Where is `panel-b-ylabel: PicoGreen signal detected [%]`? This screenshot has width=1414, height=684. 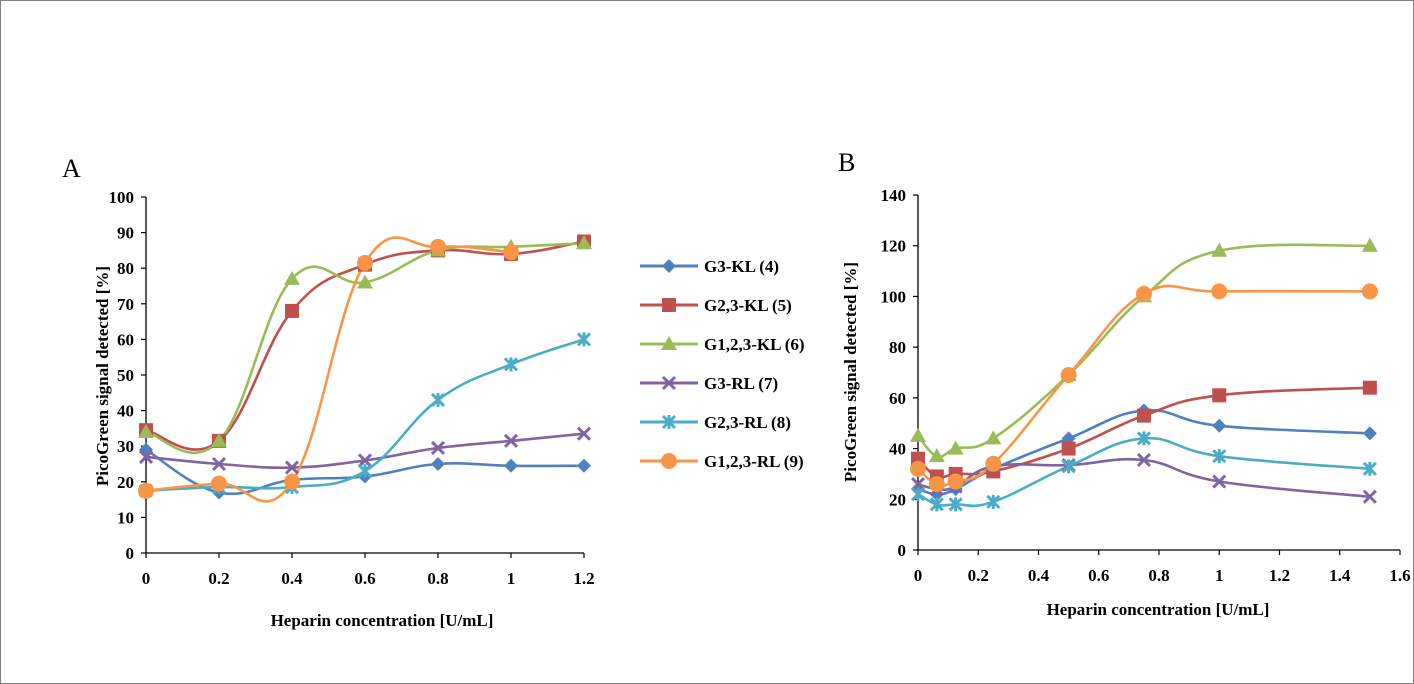
panel-b-ylabel: PicoGreen signal detected [%] is located at coordinates (850, 372).